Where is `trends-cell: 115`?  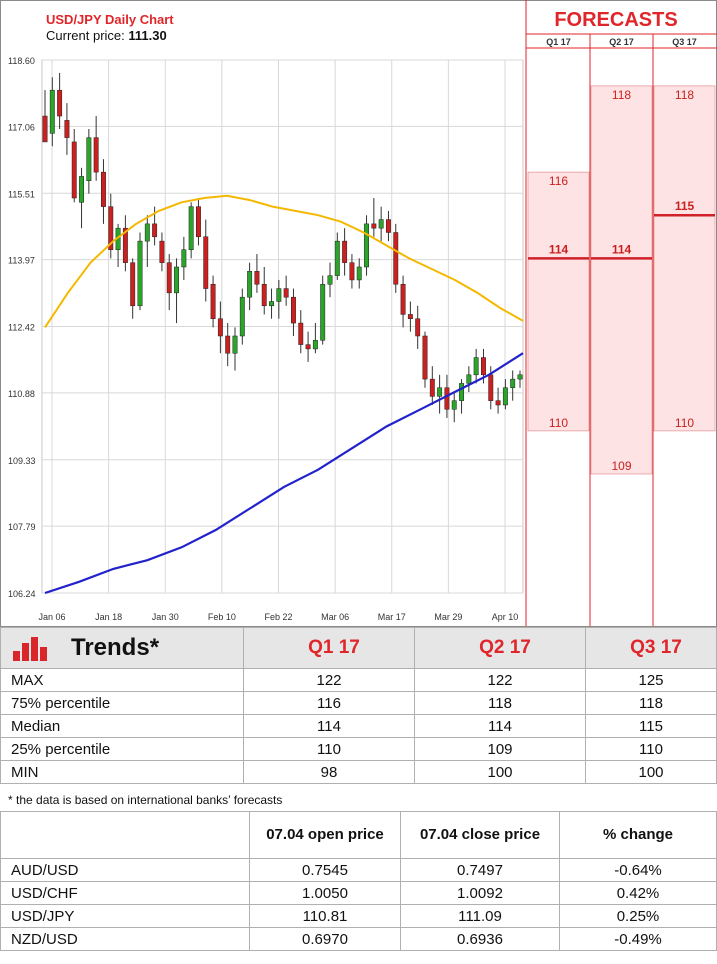
trends-cell: 115 is located at coordinates (651, 726).